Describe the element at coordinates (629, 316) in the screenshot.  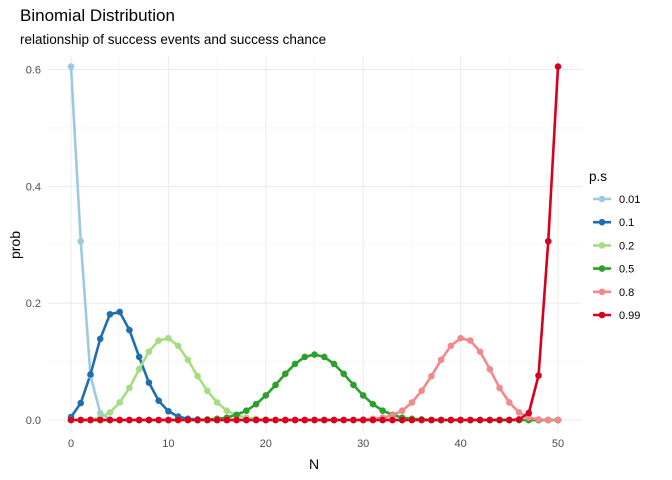
I see `legend-label-0.99: 0.99` at that location.